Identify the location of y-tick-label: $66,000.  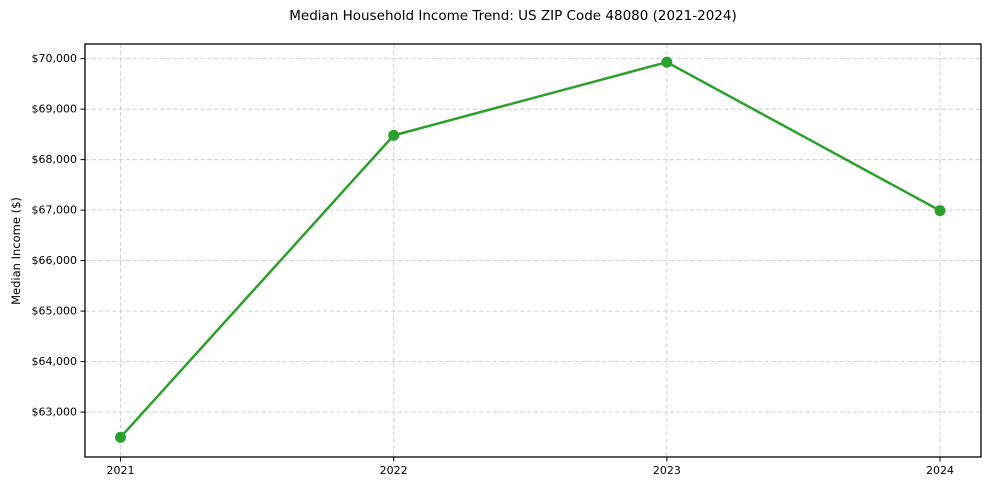
(55, 260).